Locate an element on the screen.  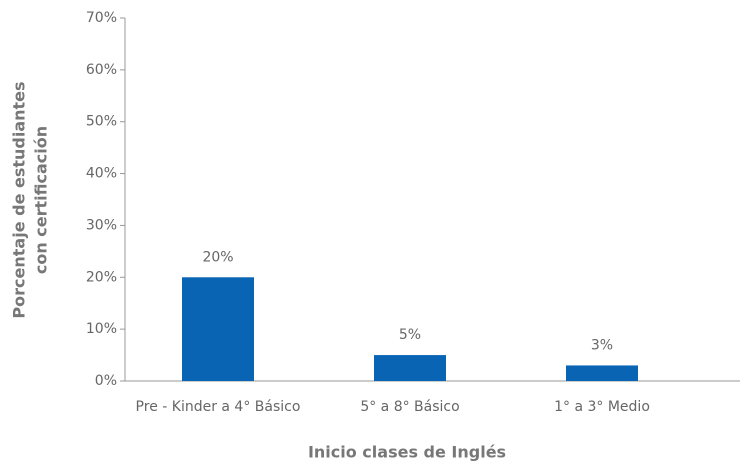
y-axis-title: Porcentaje de estudiantes is located at coordinates (19, 199).